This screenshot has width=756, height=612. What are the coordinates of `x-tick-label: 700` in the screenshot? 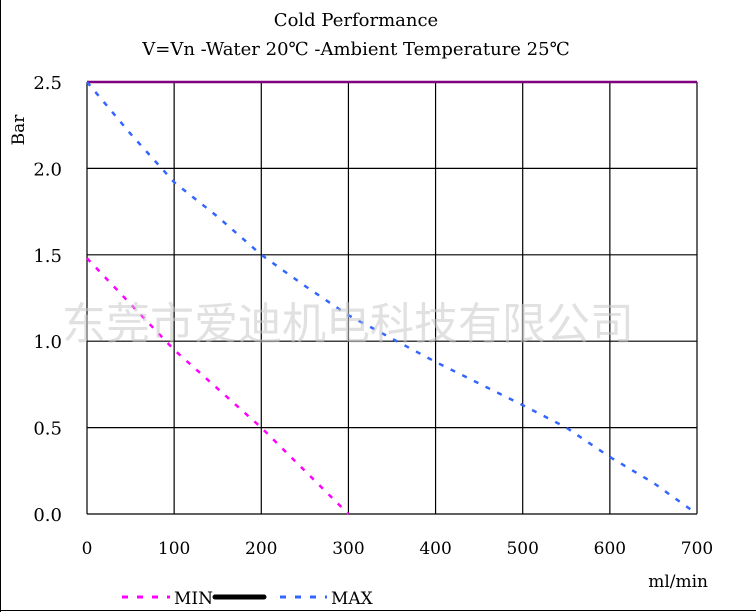 It's located at (697, 549).